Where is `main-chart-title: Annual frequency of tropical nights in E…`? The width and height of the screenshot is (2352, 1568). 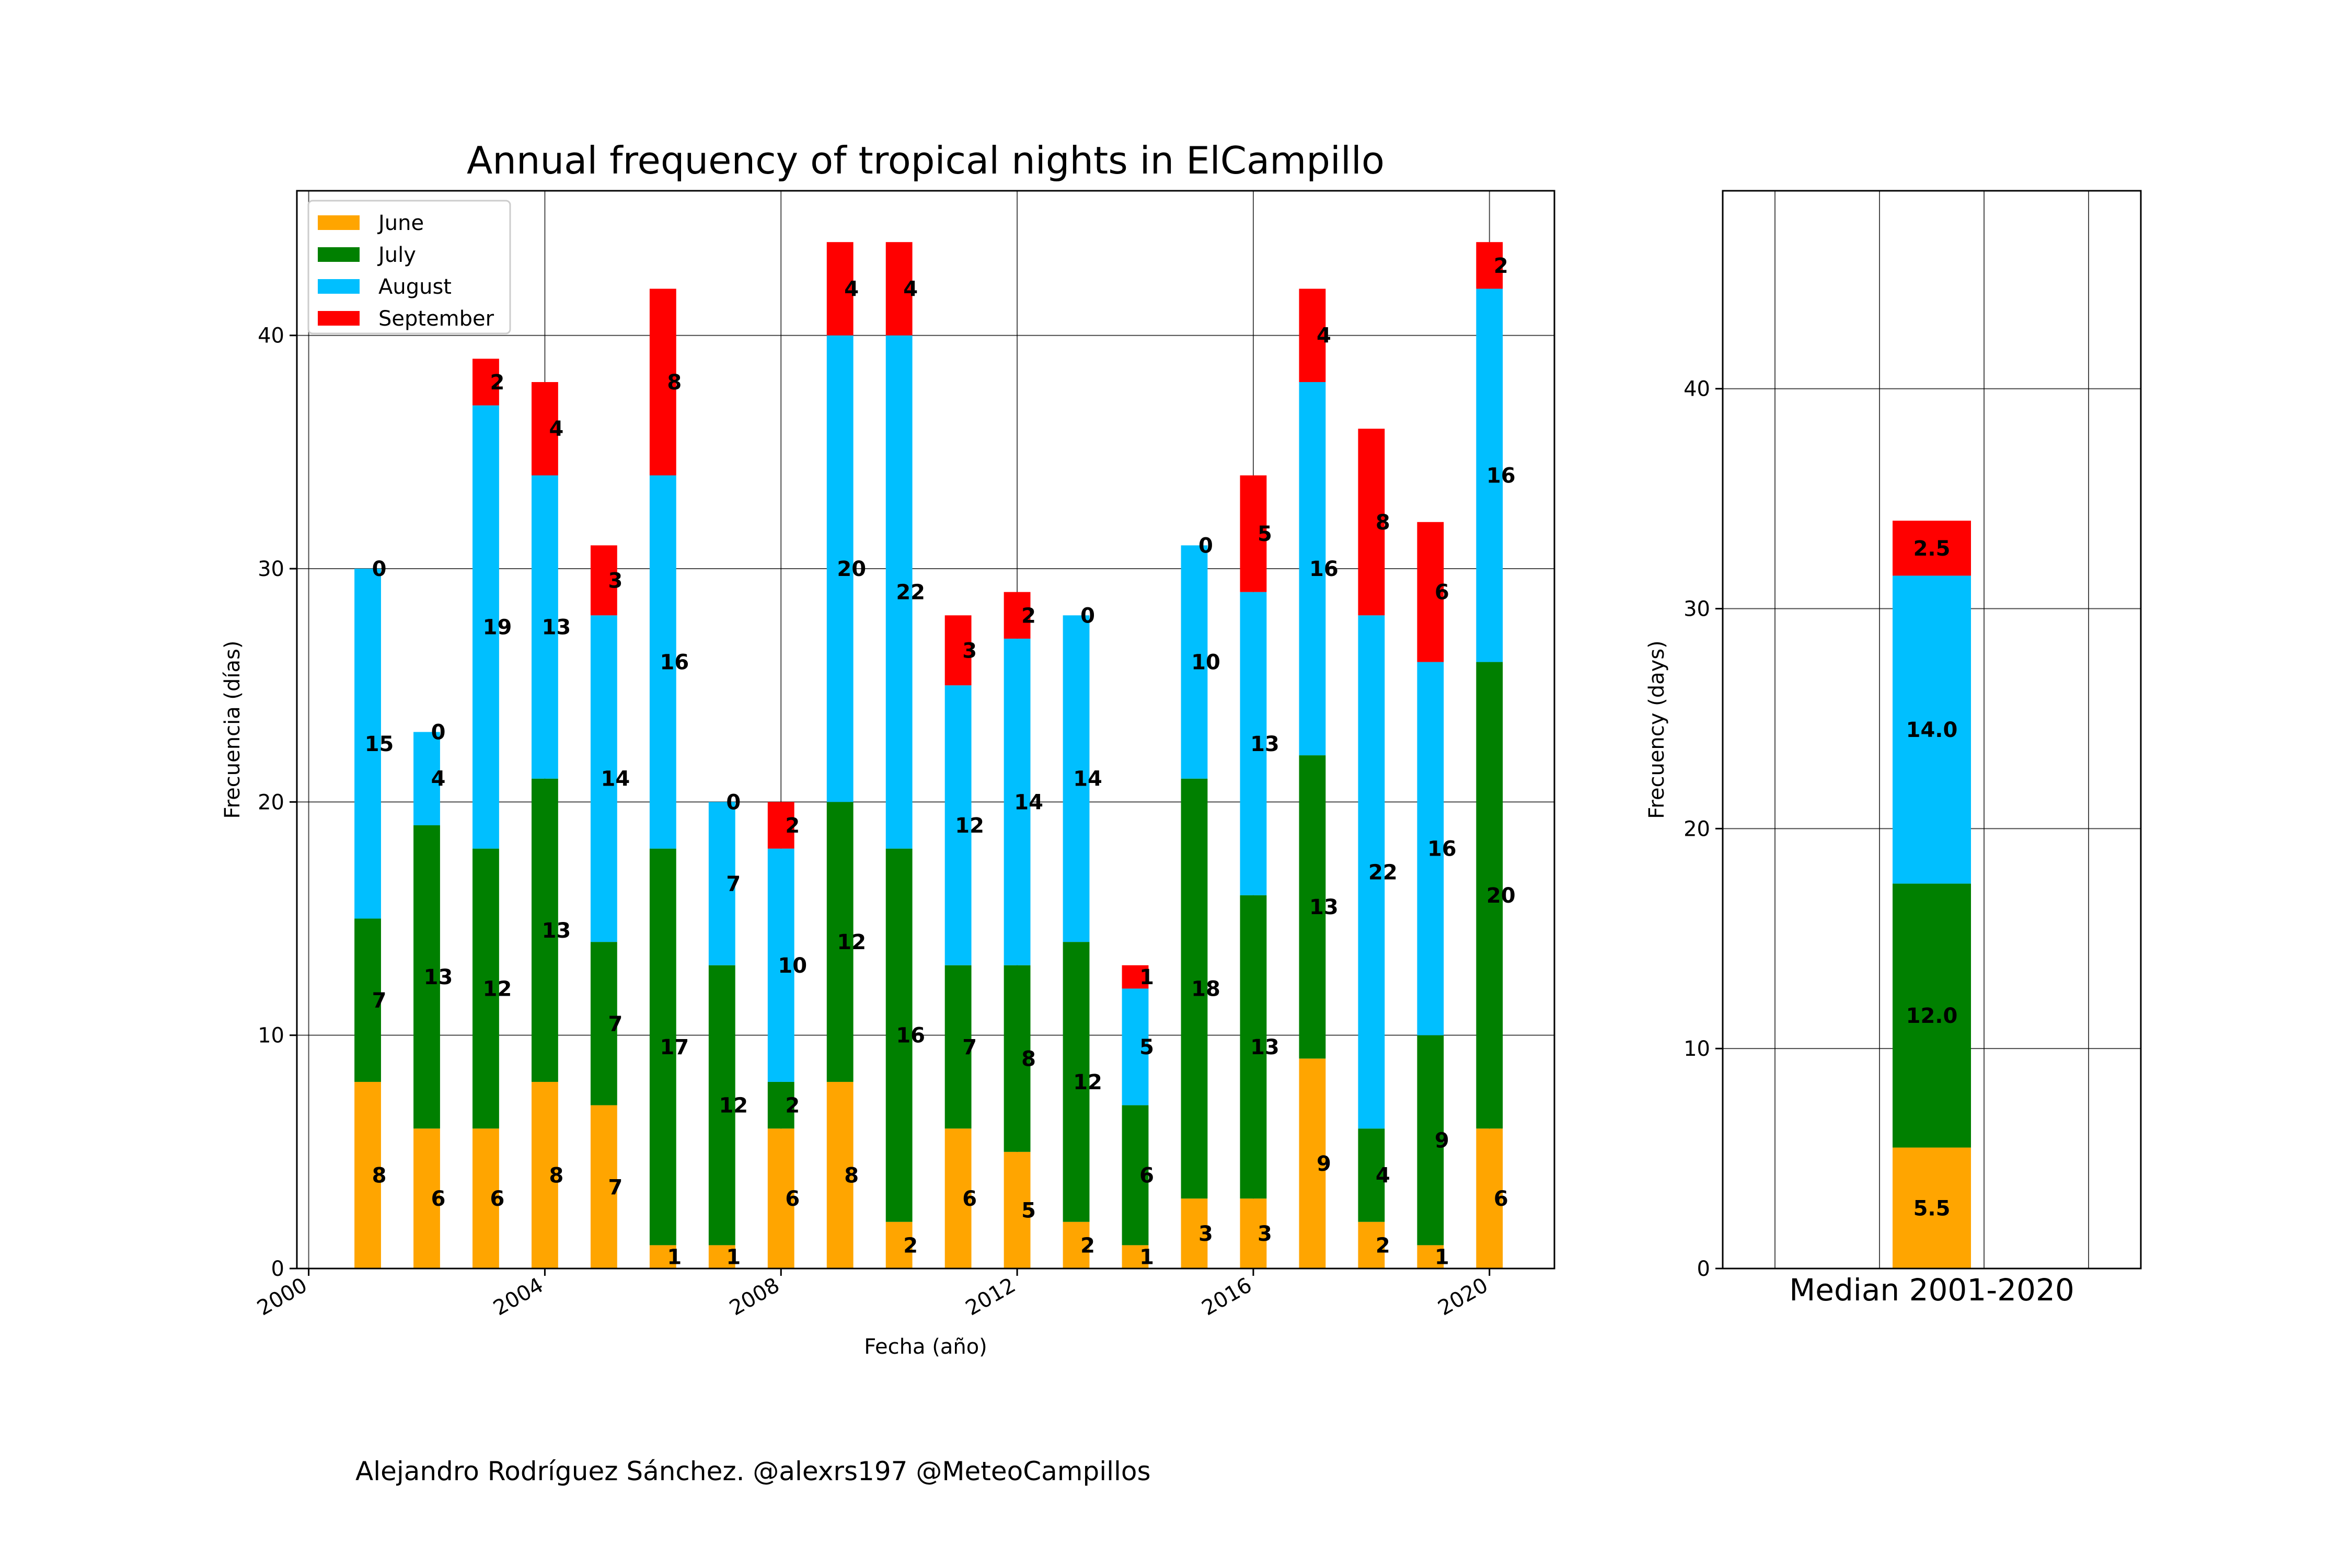 main-chart-title: Annual frequency of tropical nights in E… is located at coordinates (926, 160).